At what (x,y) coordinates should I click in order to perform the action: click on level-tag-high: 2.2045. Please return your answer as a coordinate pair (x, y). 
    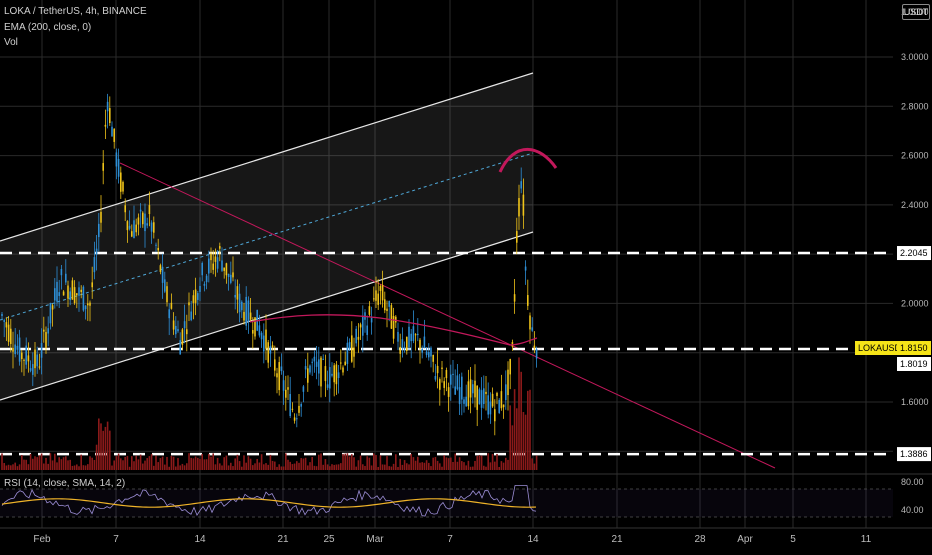
    Looking at the image, I should click on (914, 253).